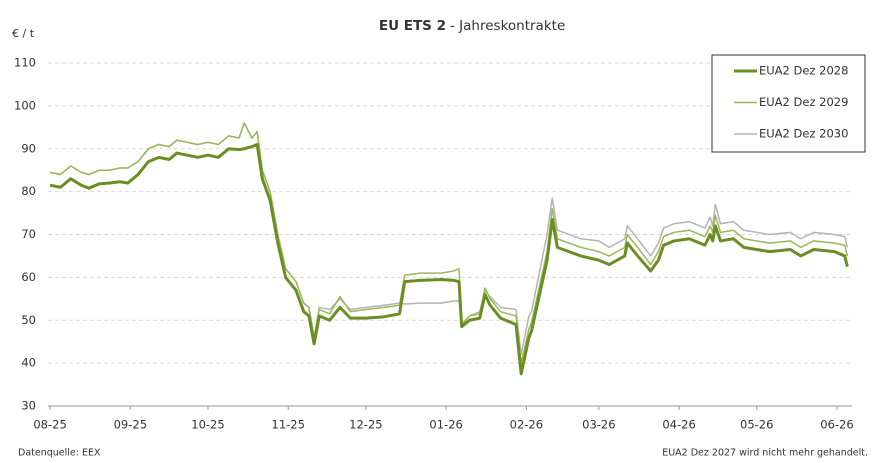  Describe the element at coordinates (23, 33) in the screenshot. I see `y-axis-label: € / t` at that location.